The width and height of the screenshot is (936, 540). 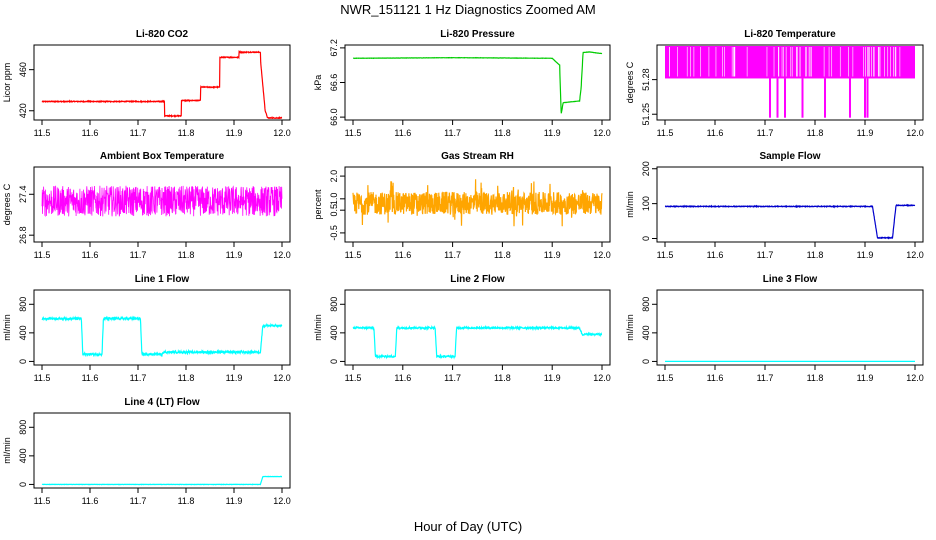 What do you see at coordinates (334, 210) in the screenshot?
I see `y-tick-label: 0.5` at bounding box center [334, 210].